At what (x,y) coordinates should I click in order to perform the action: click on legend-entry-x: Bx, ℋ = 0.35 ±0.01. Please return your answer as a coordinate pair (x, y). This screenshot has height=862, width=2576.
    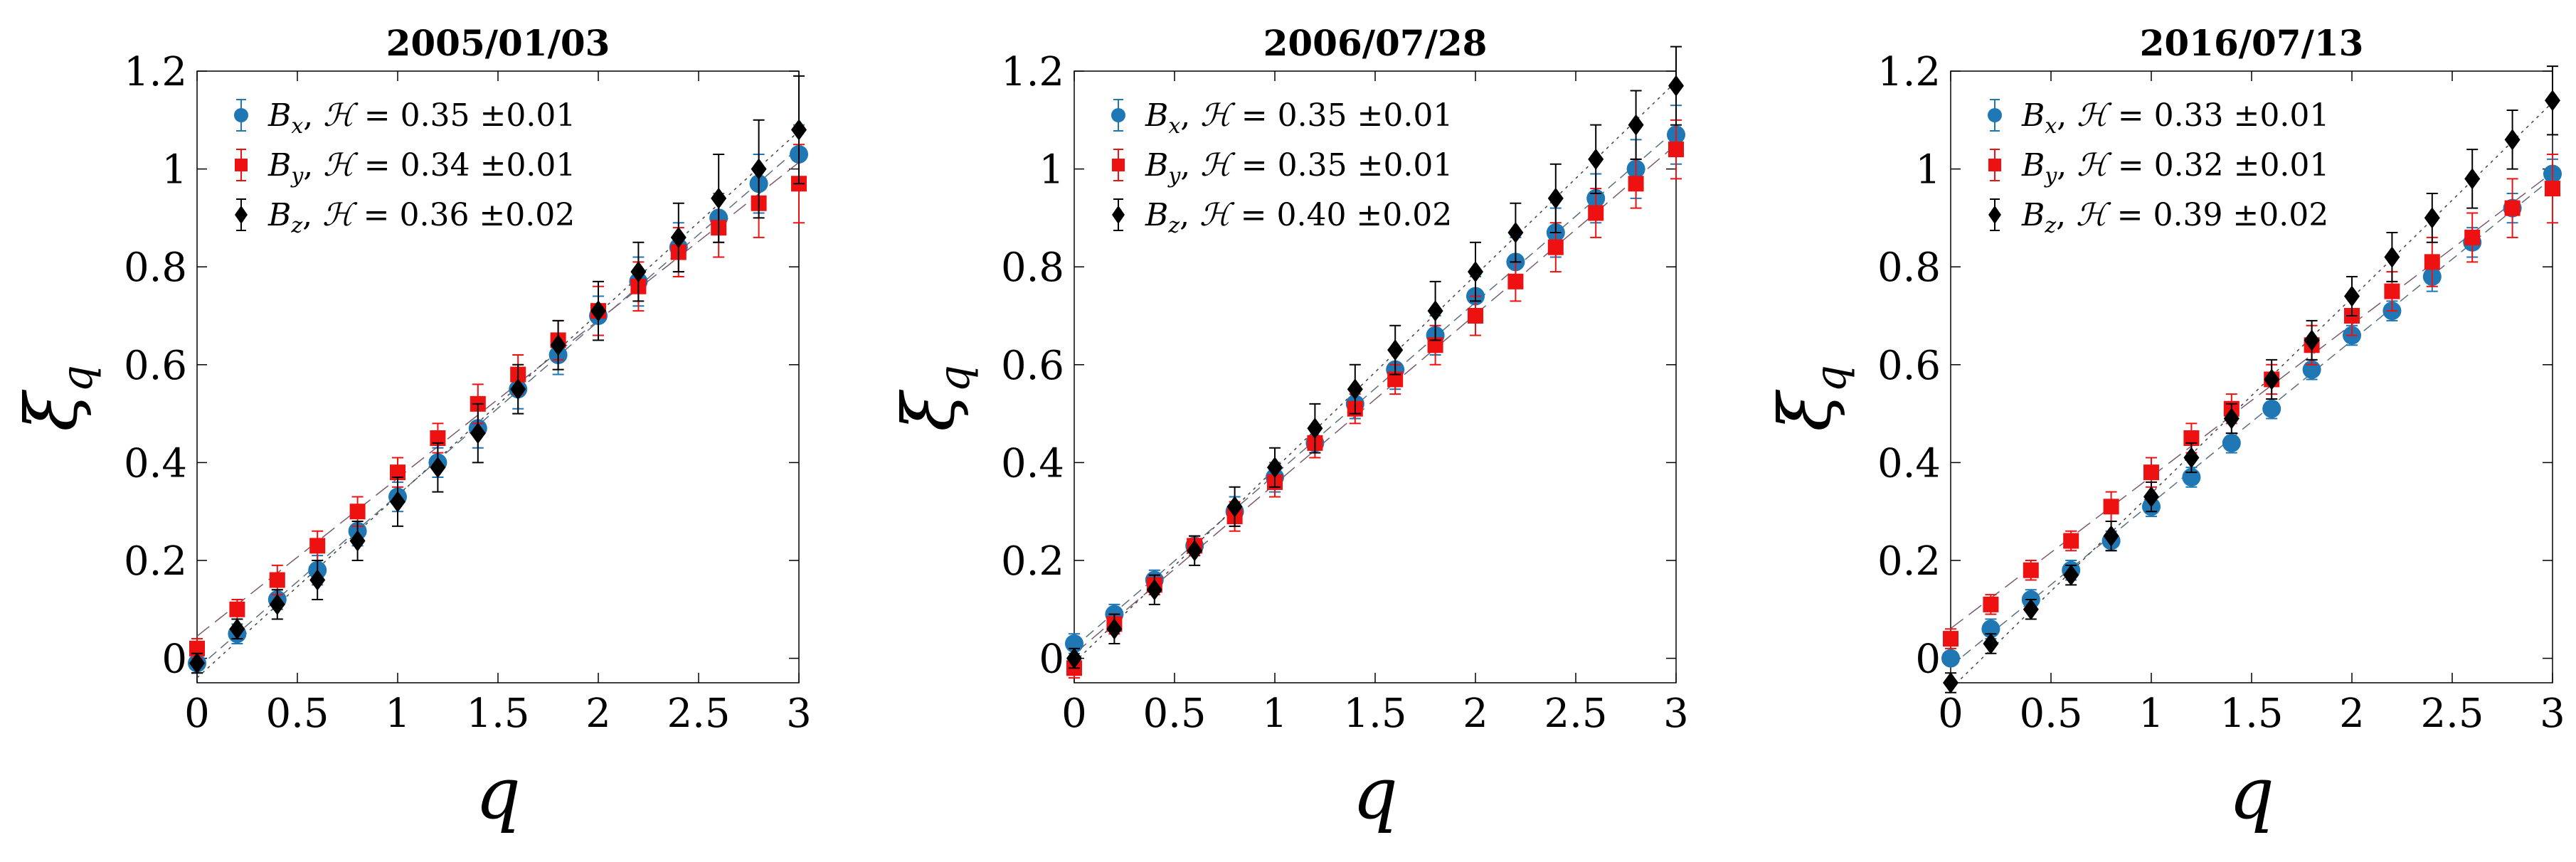
    Looking at the image, I should click on (421, 118).